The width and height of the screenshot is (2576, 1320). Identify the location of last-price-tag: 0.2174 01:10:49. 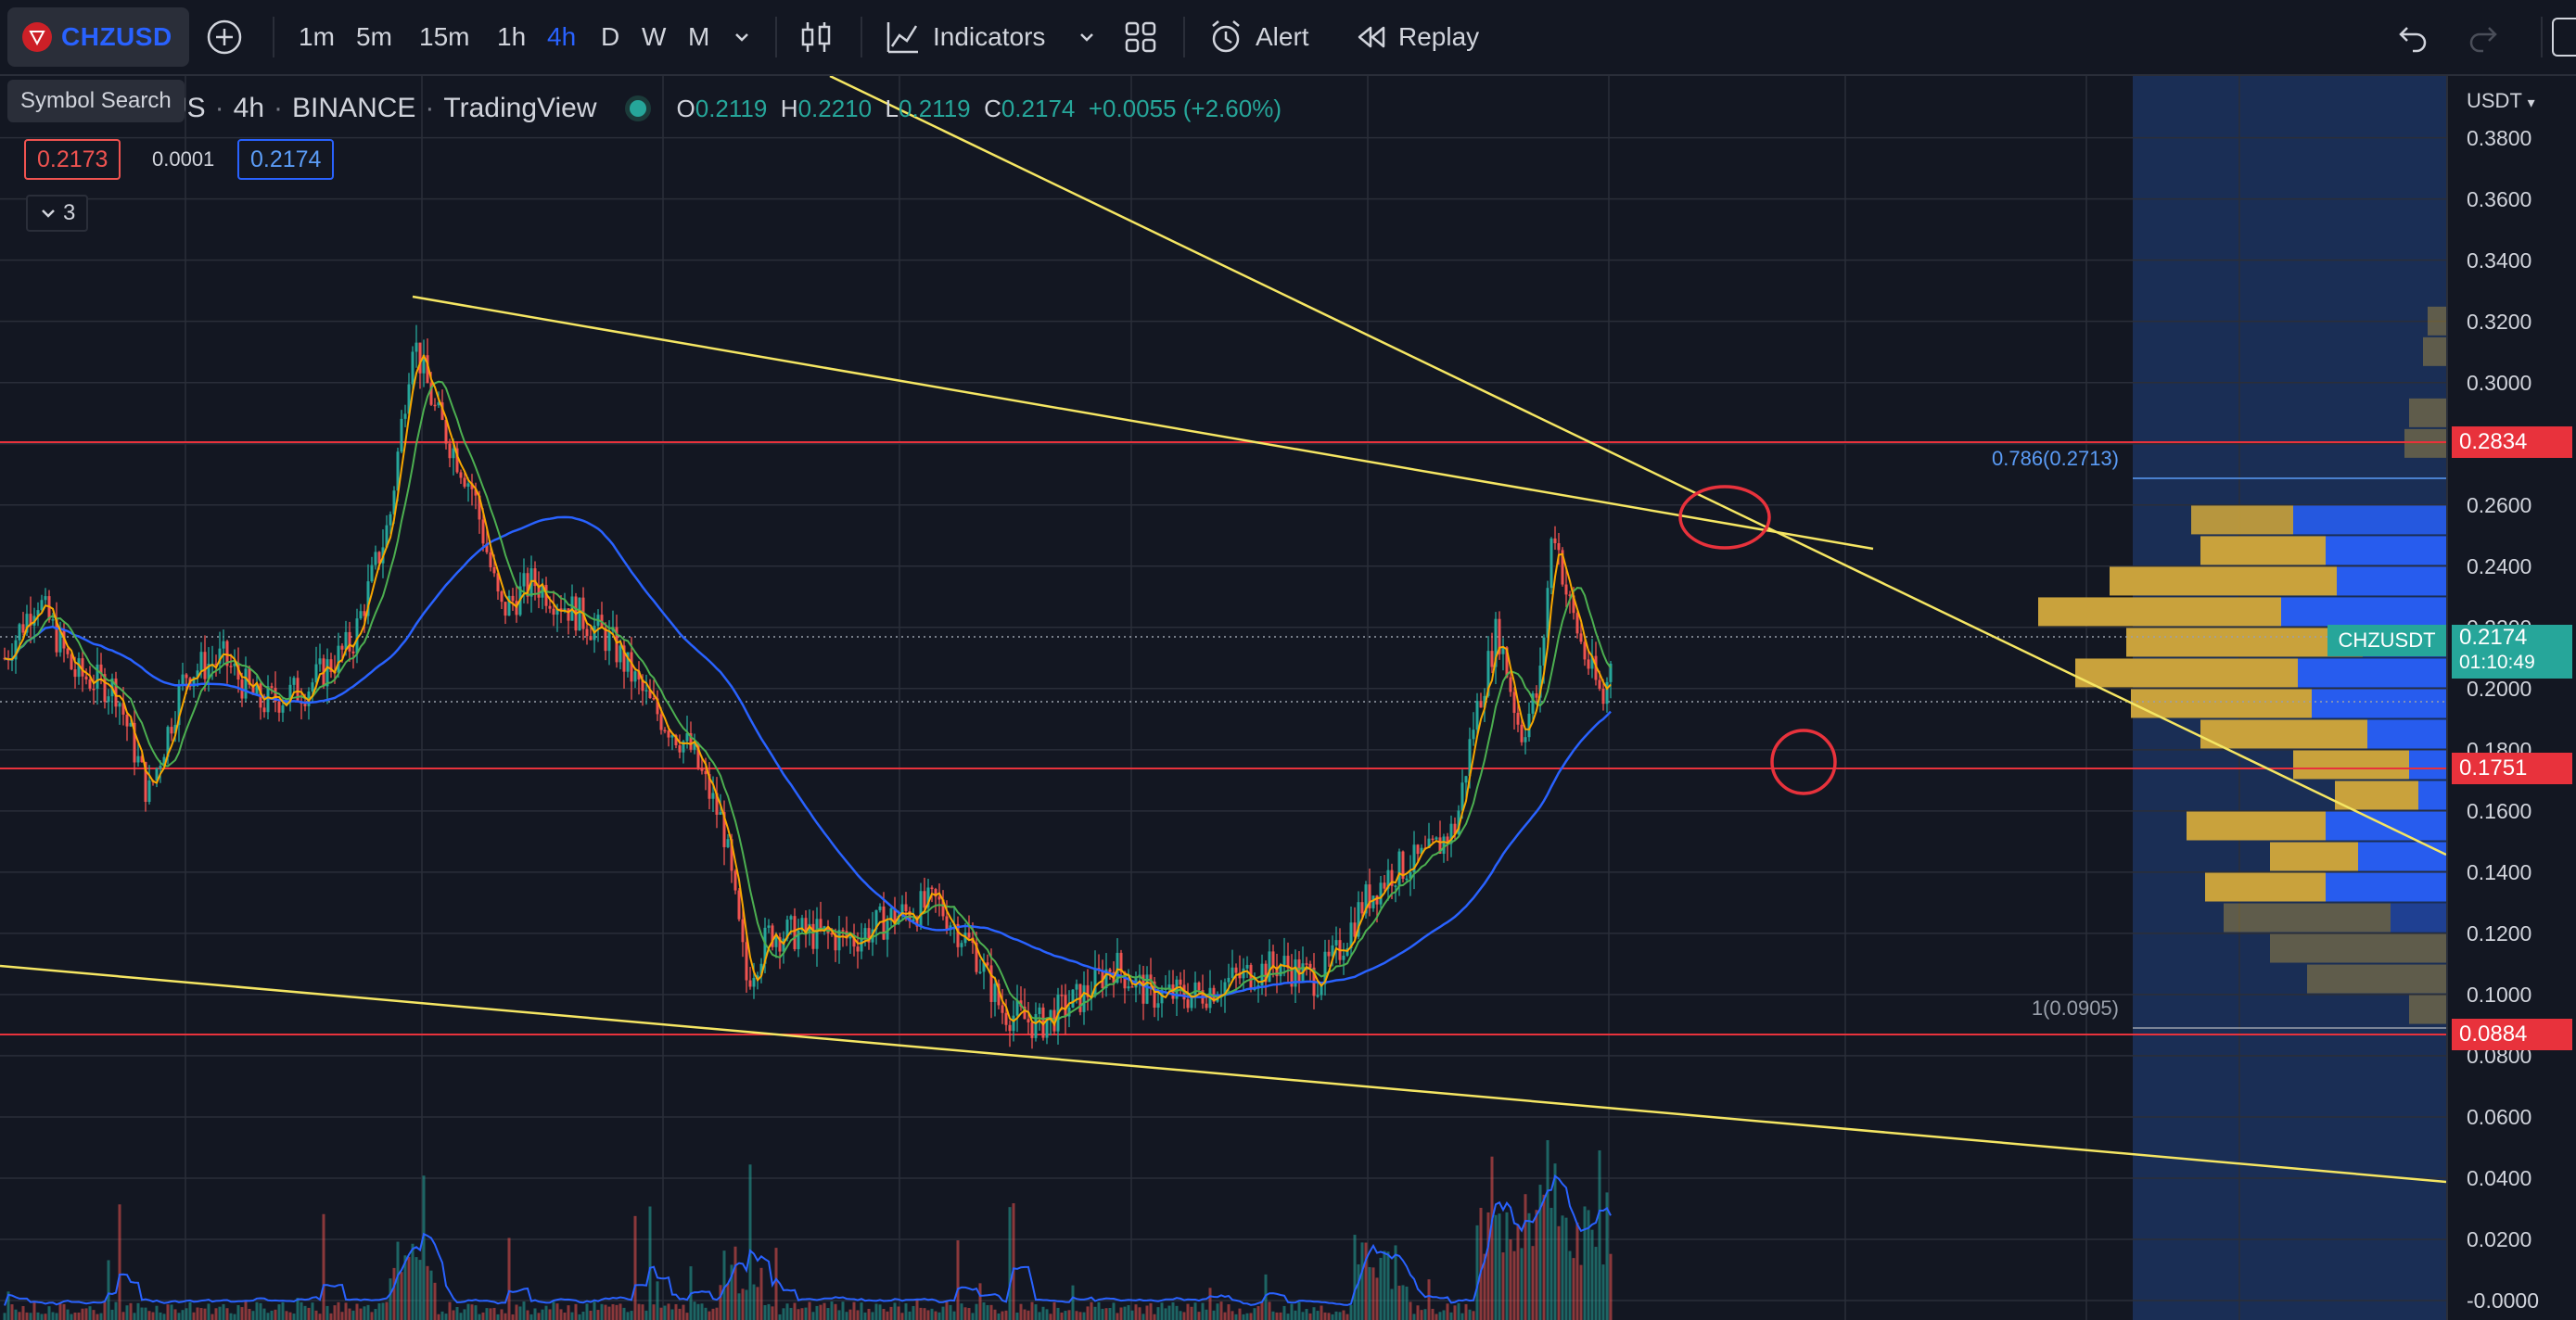
(2512, 652).